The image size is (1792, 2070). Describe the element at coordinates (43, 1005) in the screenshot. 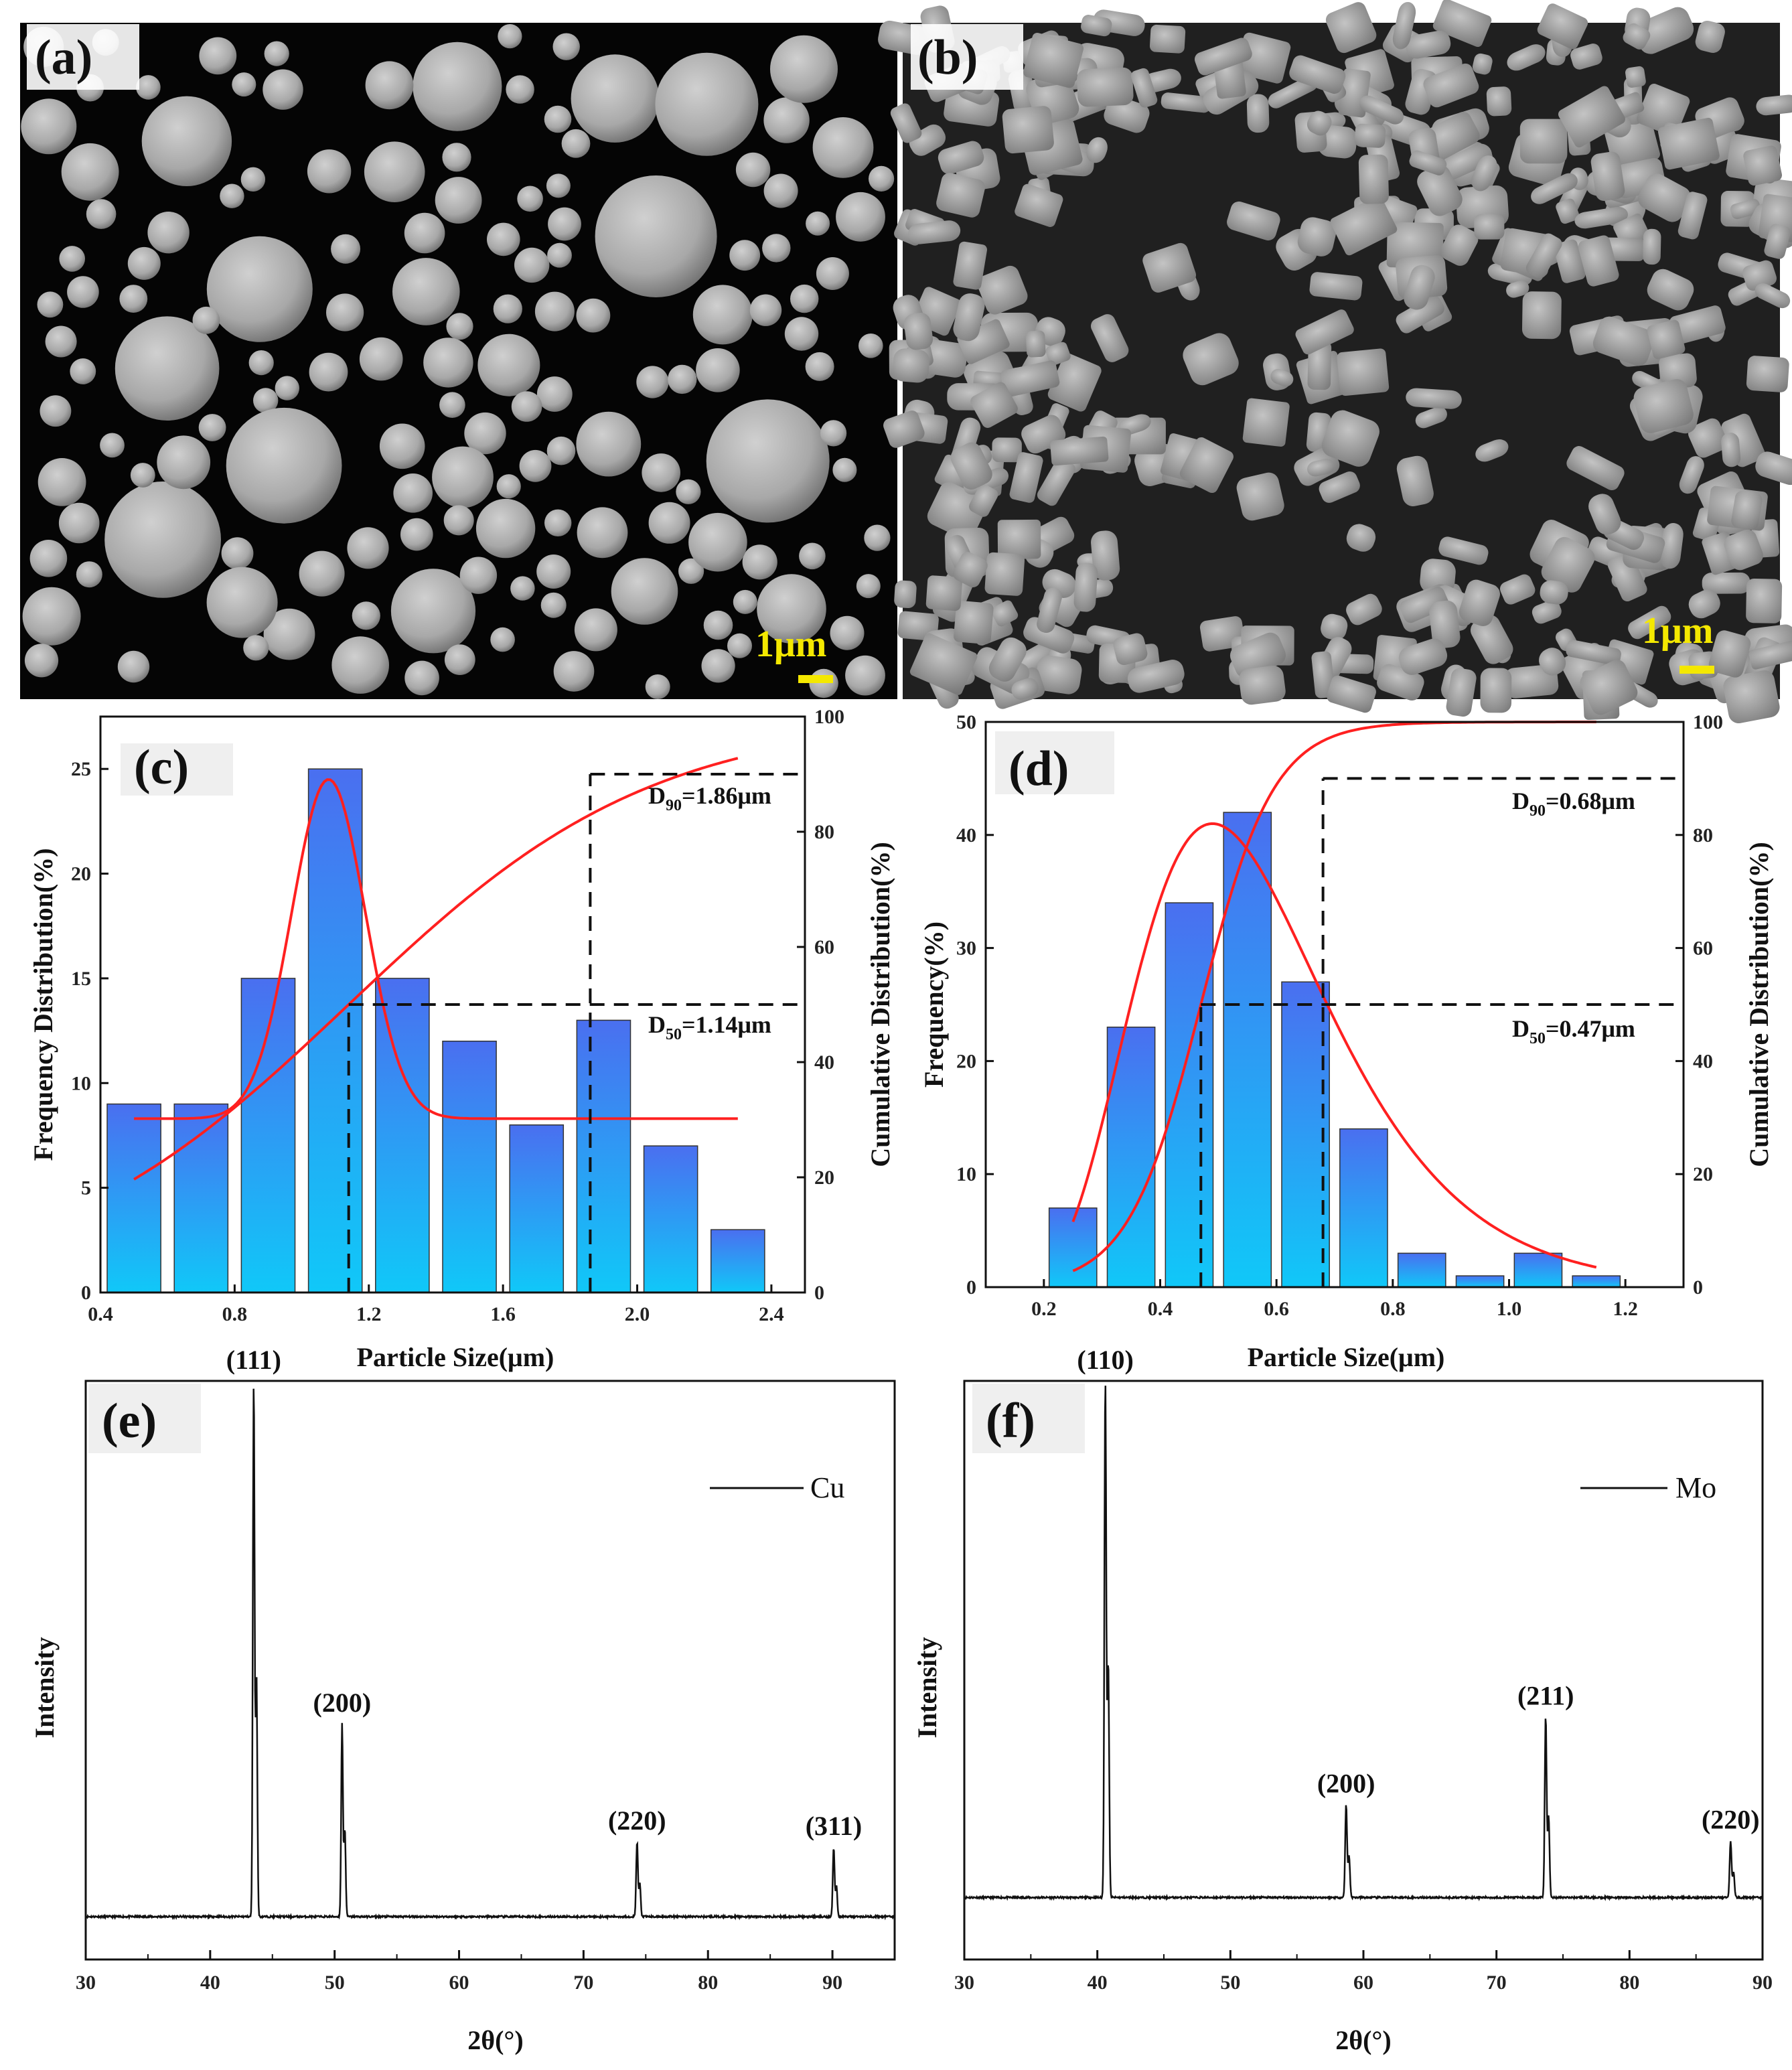

I see `y-axis-label: Frequency Distribution(%)` at that location.